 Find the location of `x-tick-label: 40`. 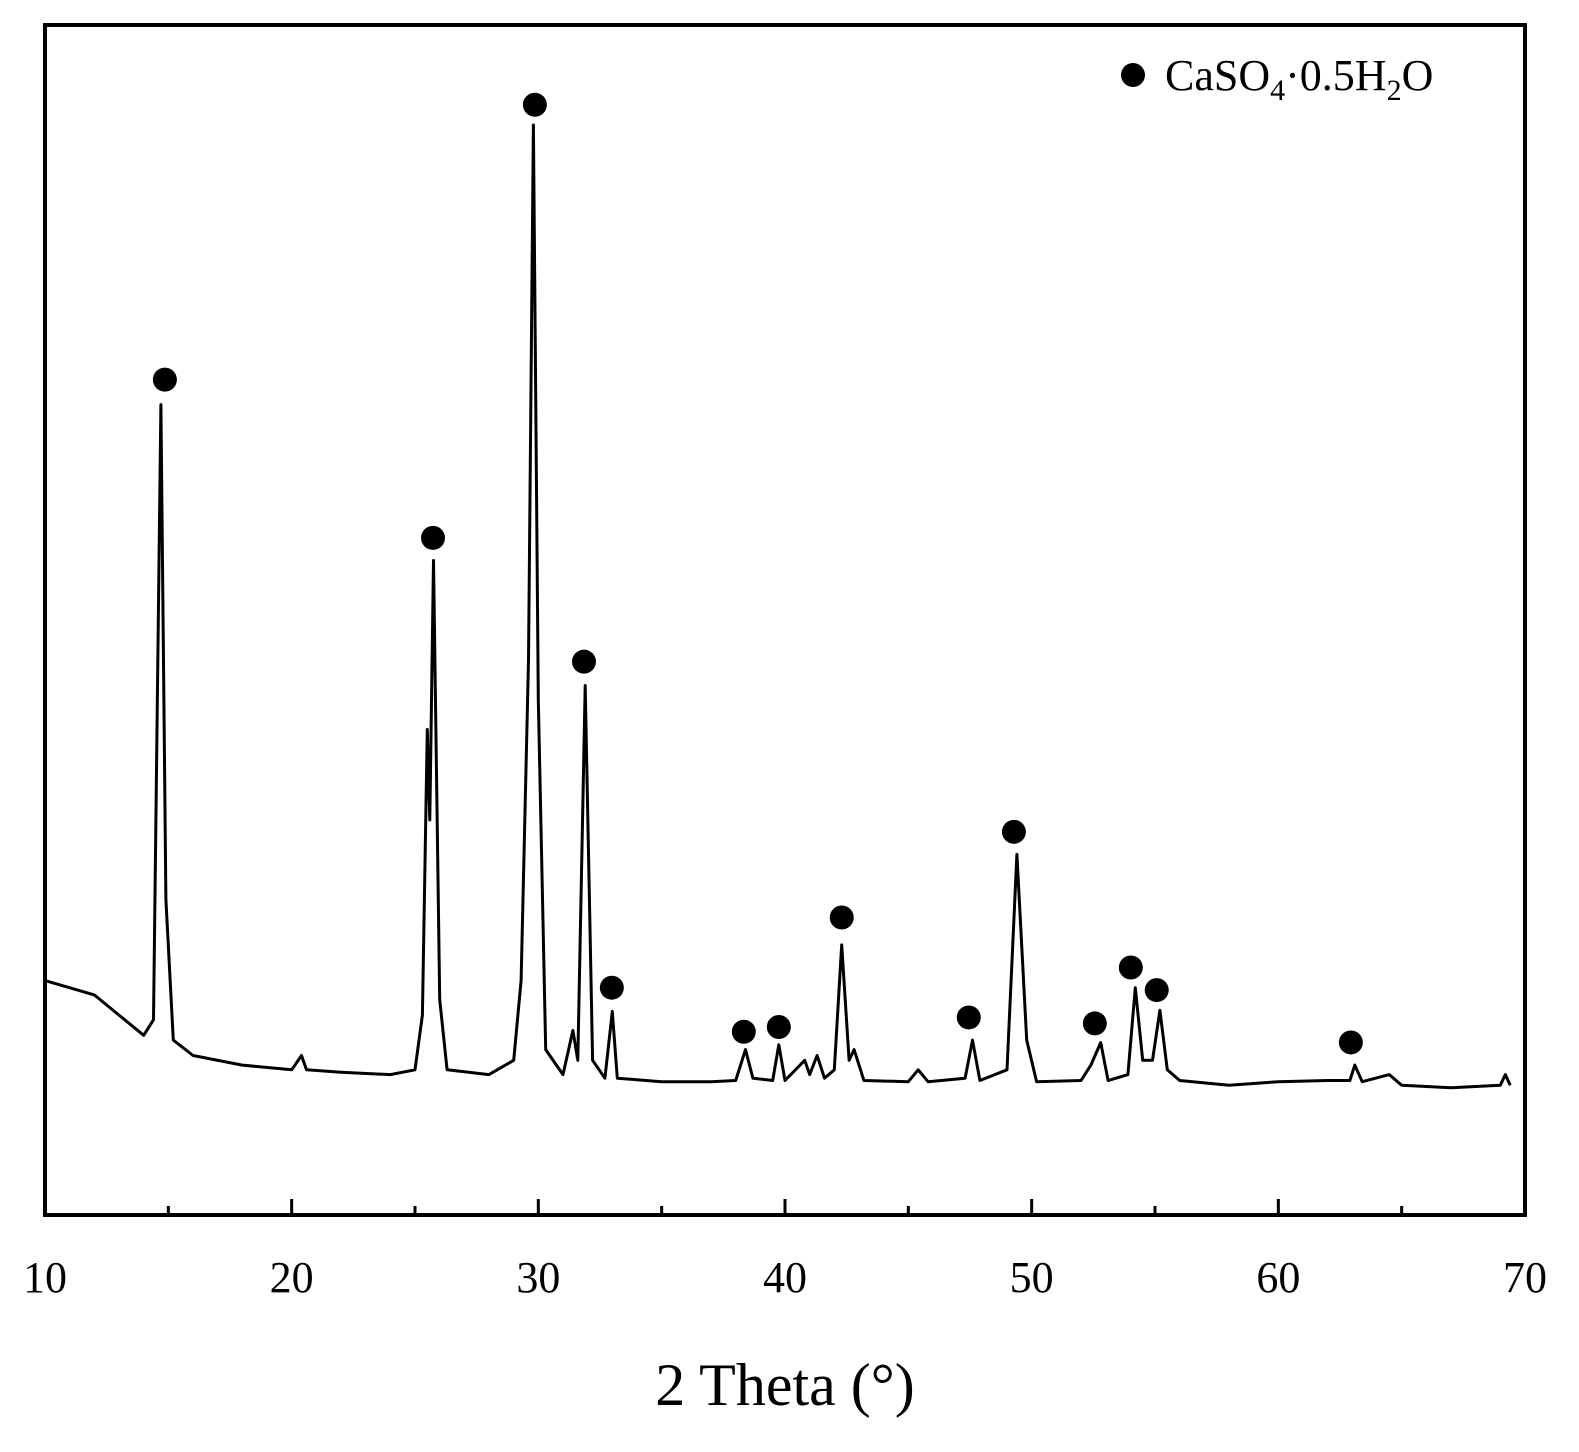

x-tick-label: 40 is located at coordinates (785, 1277).